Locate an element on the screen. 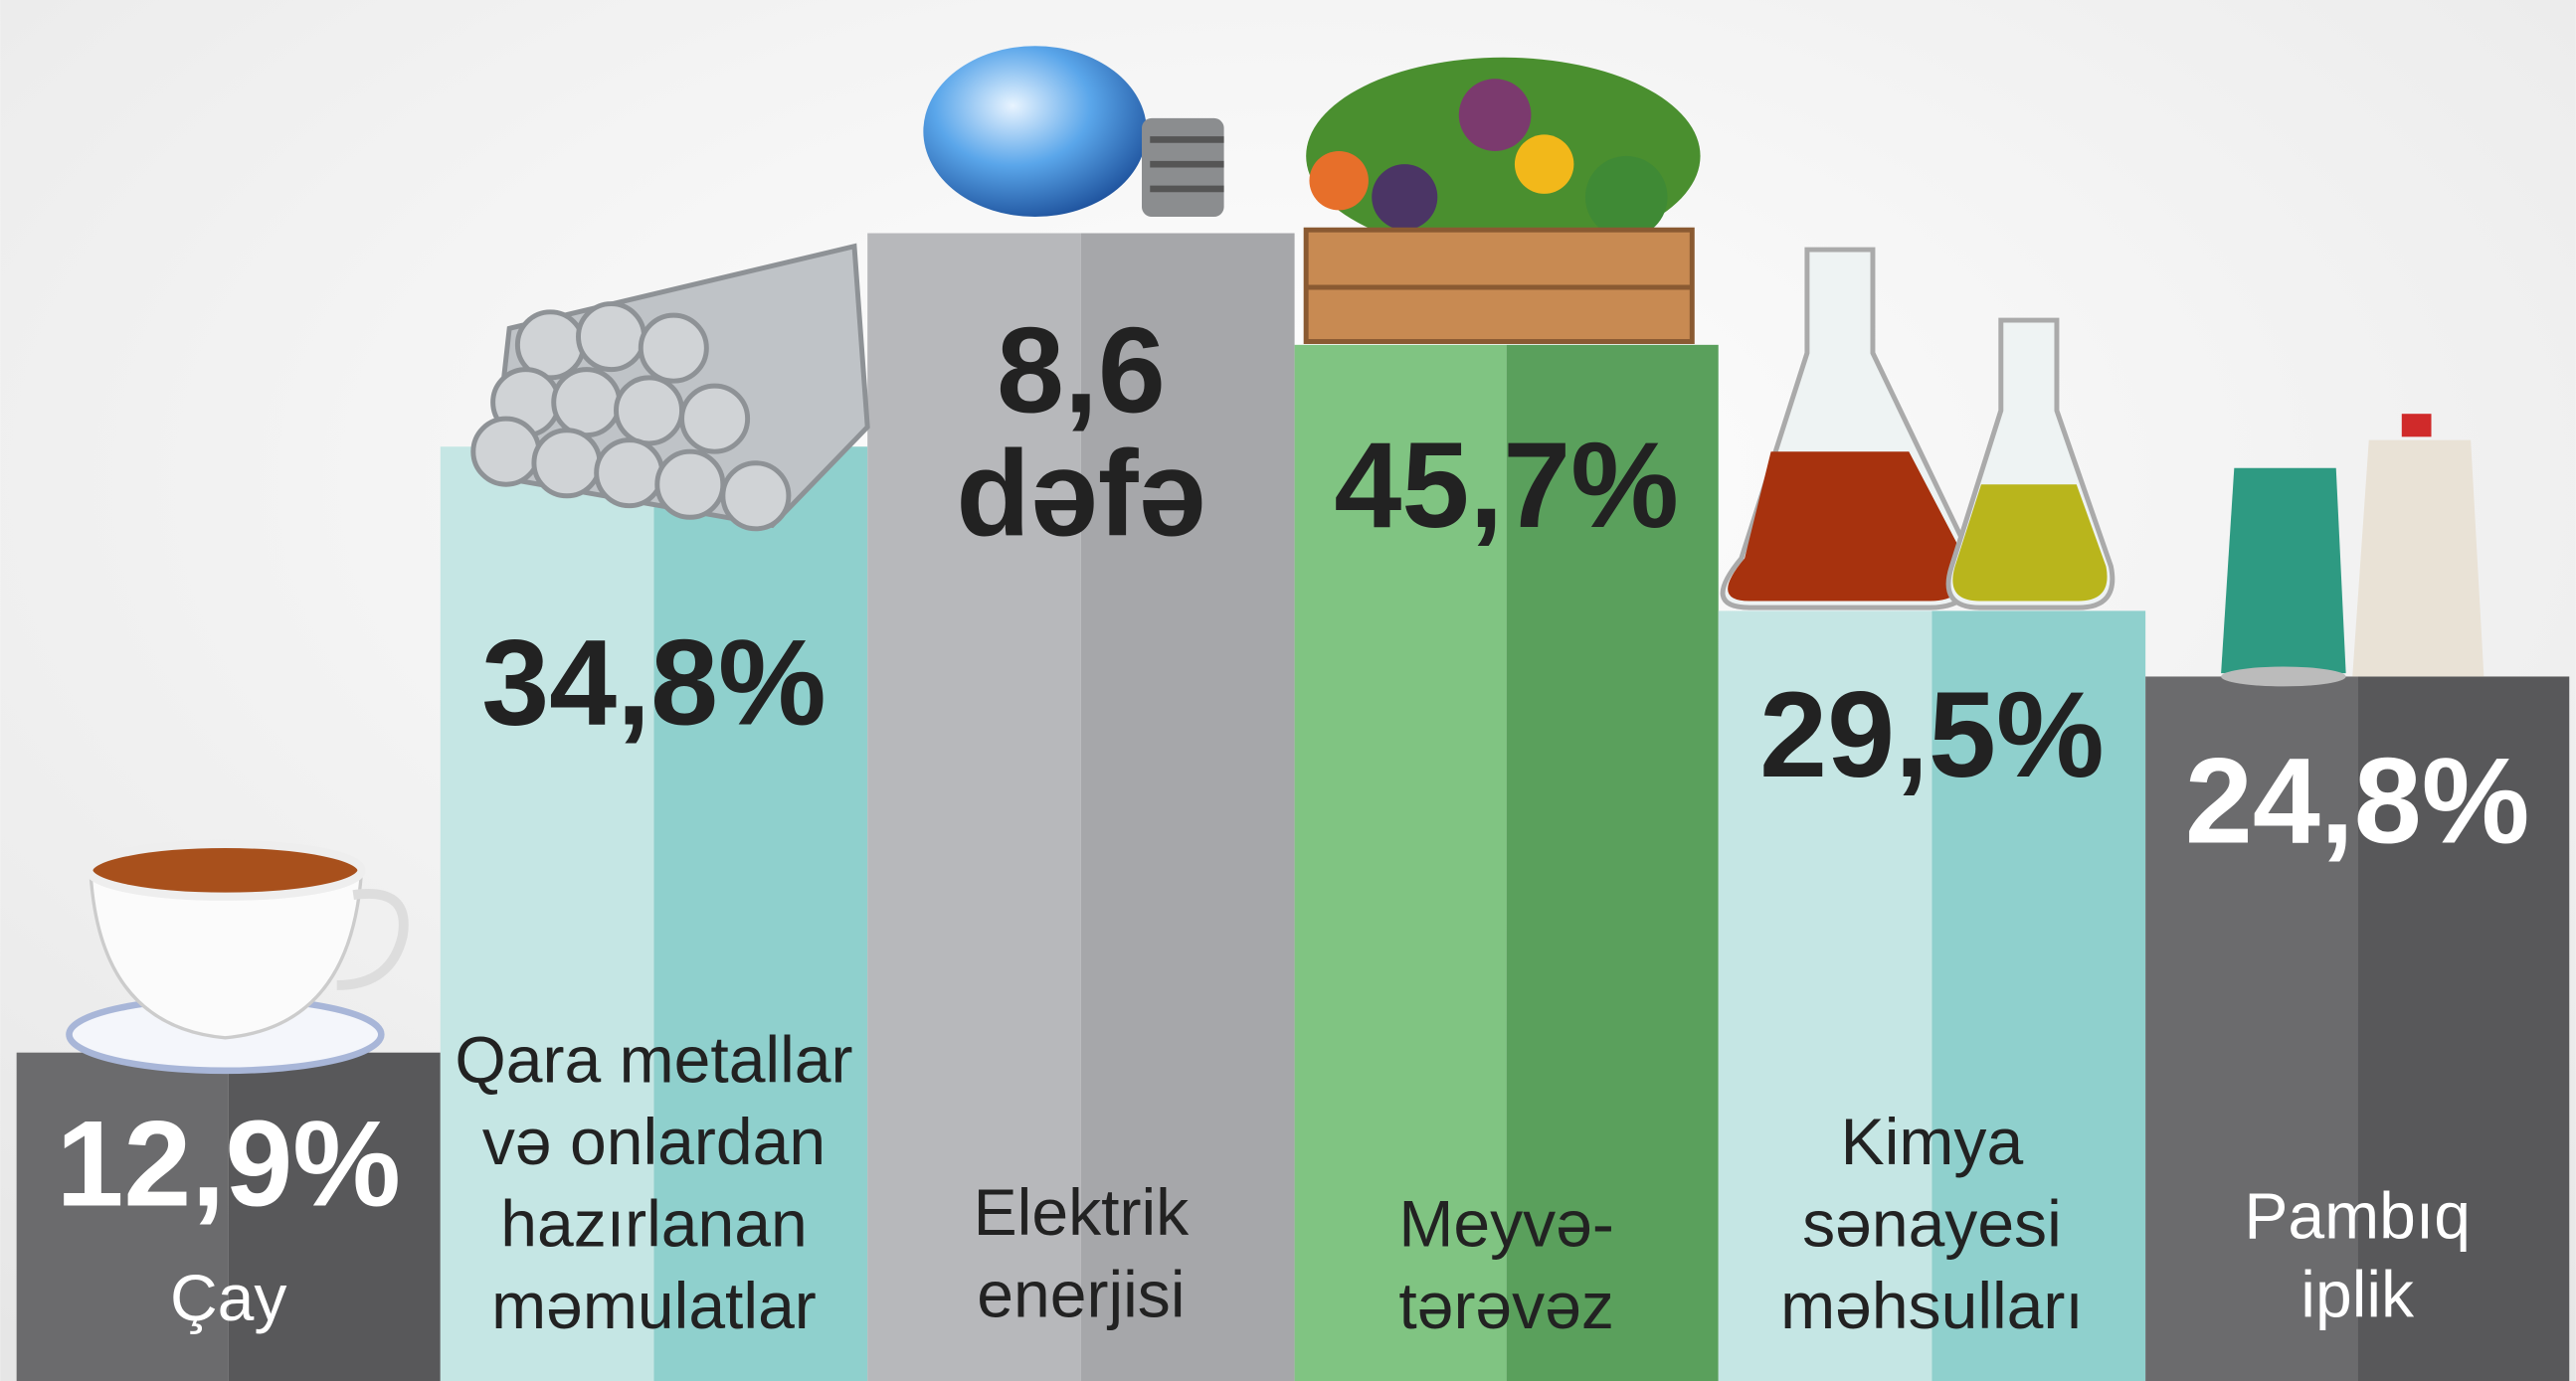 This screenshot has width=2576, height=1381. item-label: Pambıq is located at coordinates (2357, 1215).